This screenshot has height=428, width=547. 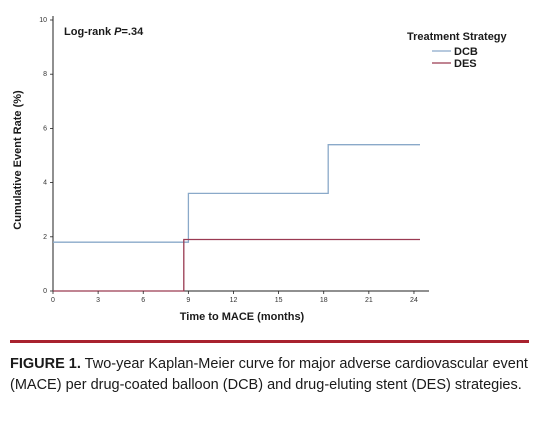 I want to click on annotation-value: =.34, so click(x=132, y=32).